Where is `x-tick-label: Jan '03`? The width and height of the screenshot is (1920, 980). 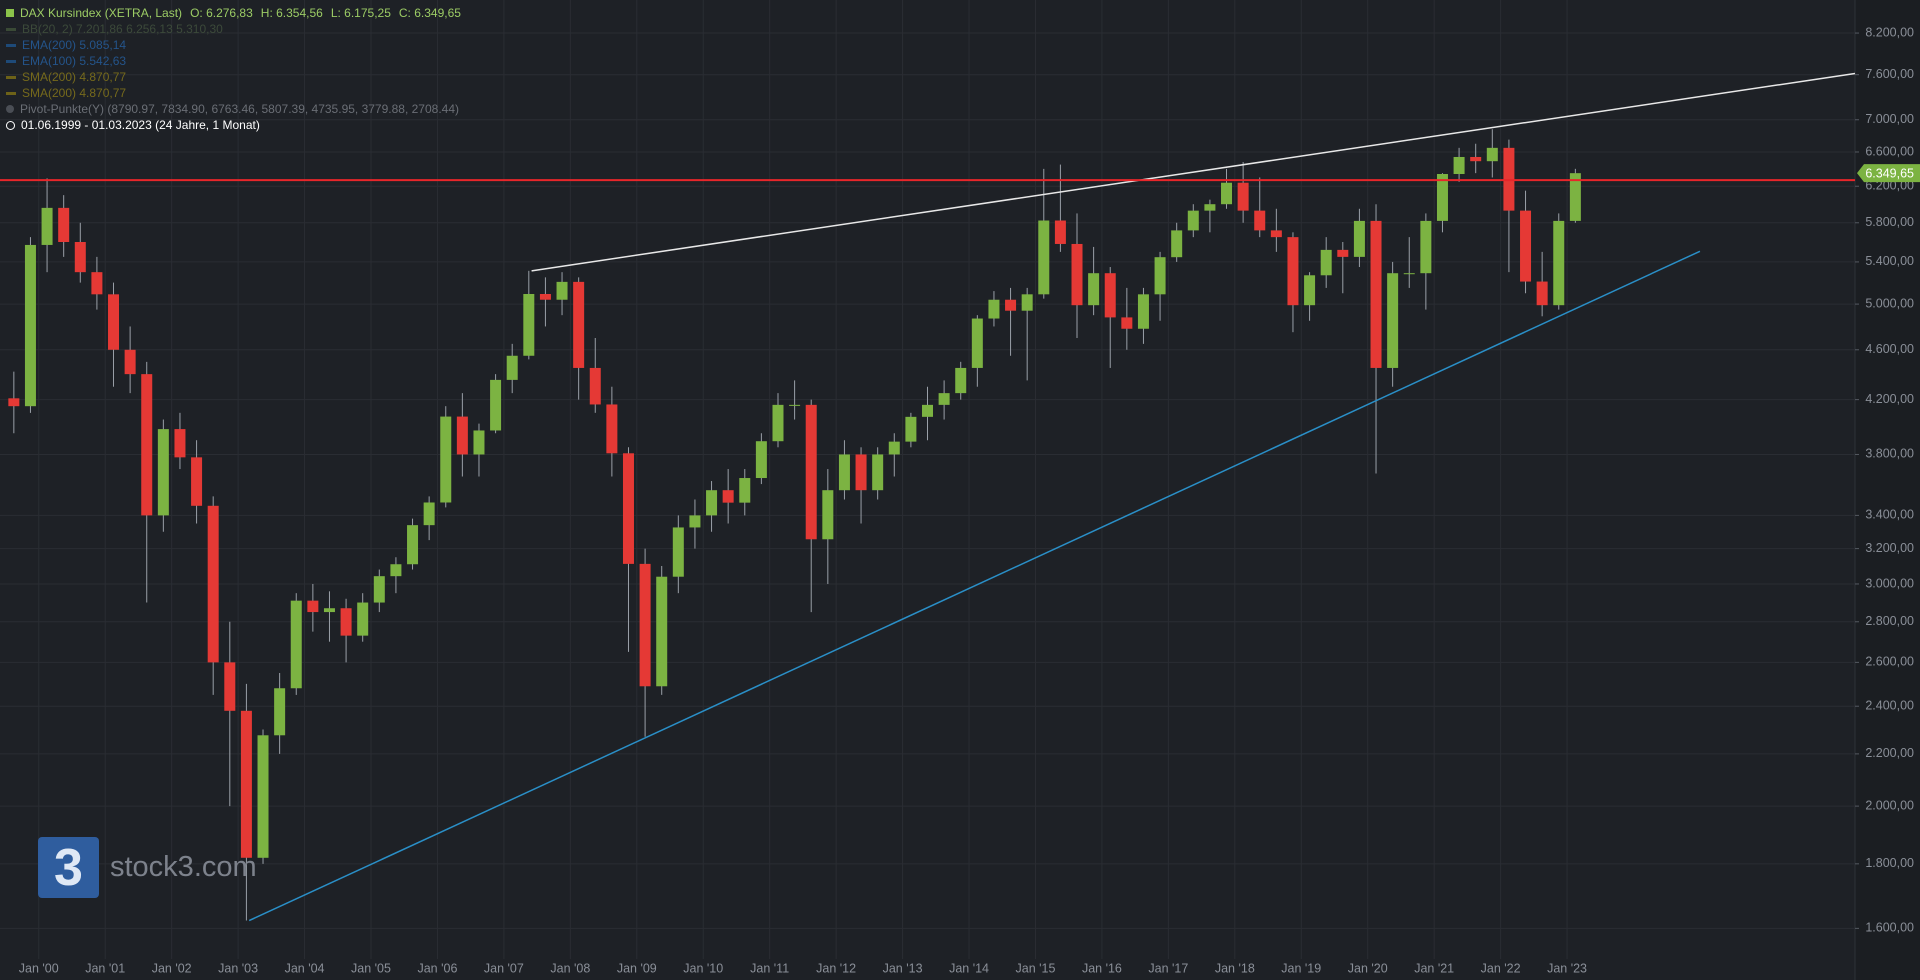
x-tick-label: Jan '03 is located at coordinates (238, 968).